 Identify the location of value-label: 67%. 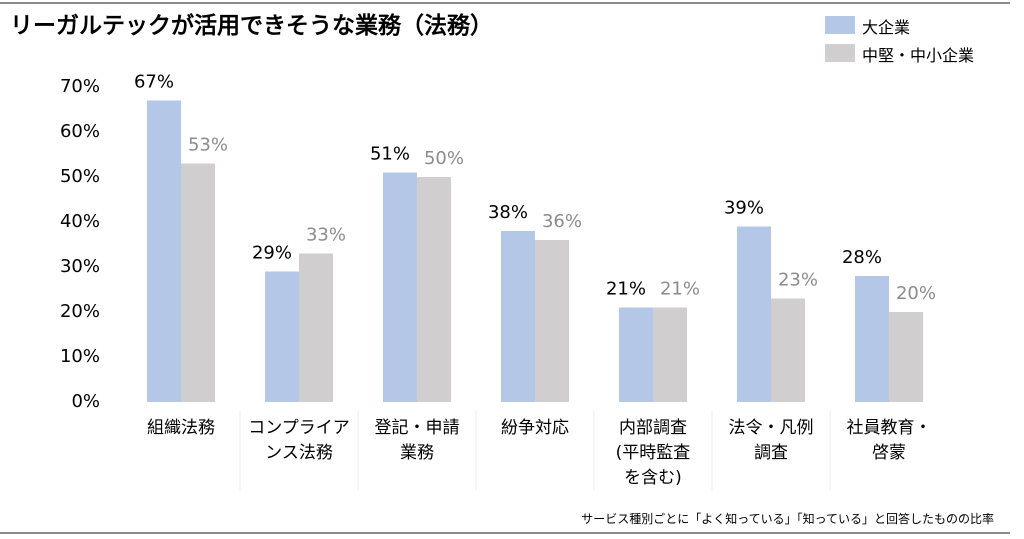
(154, 82).